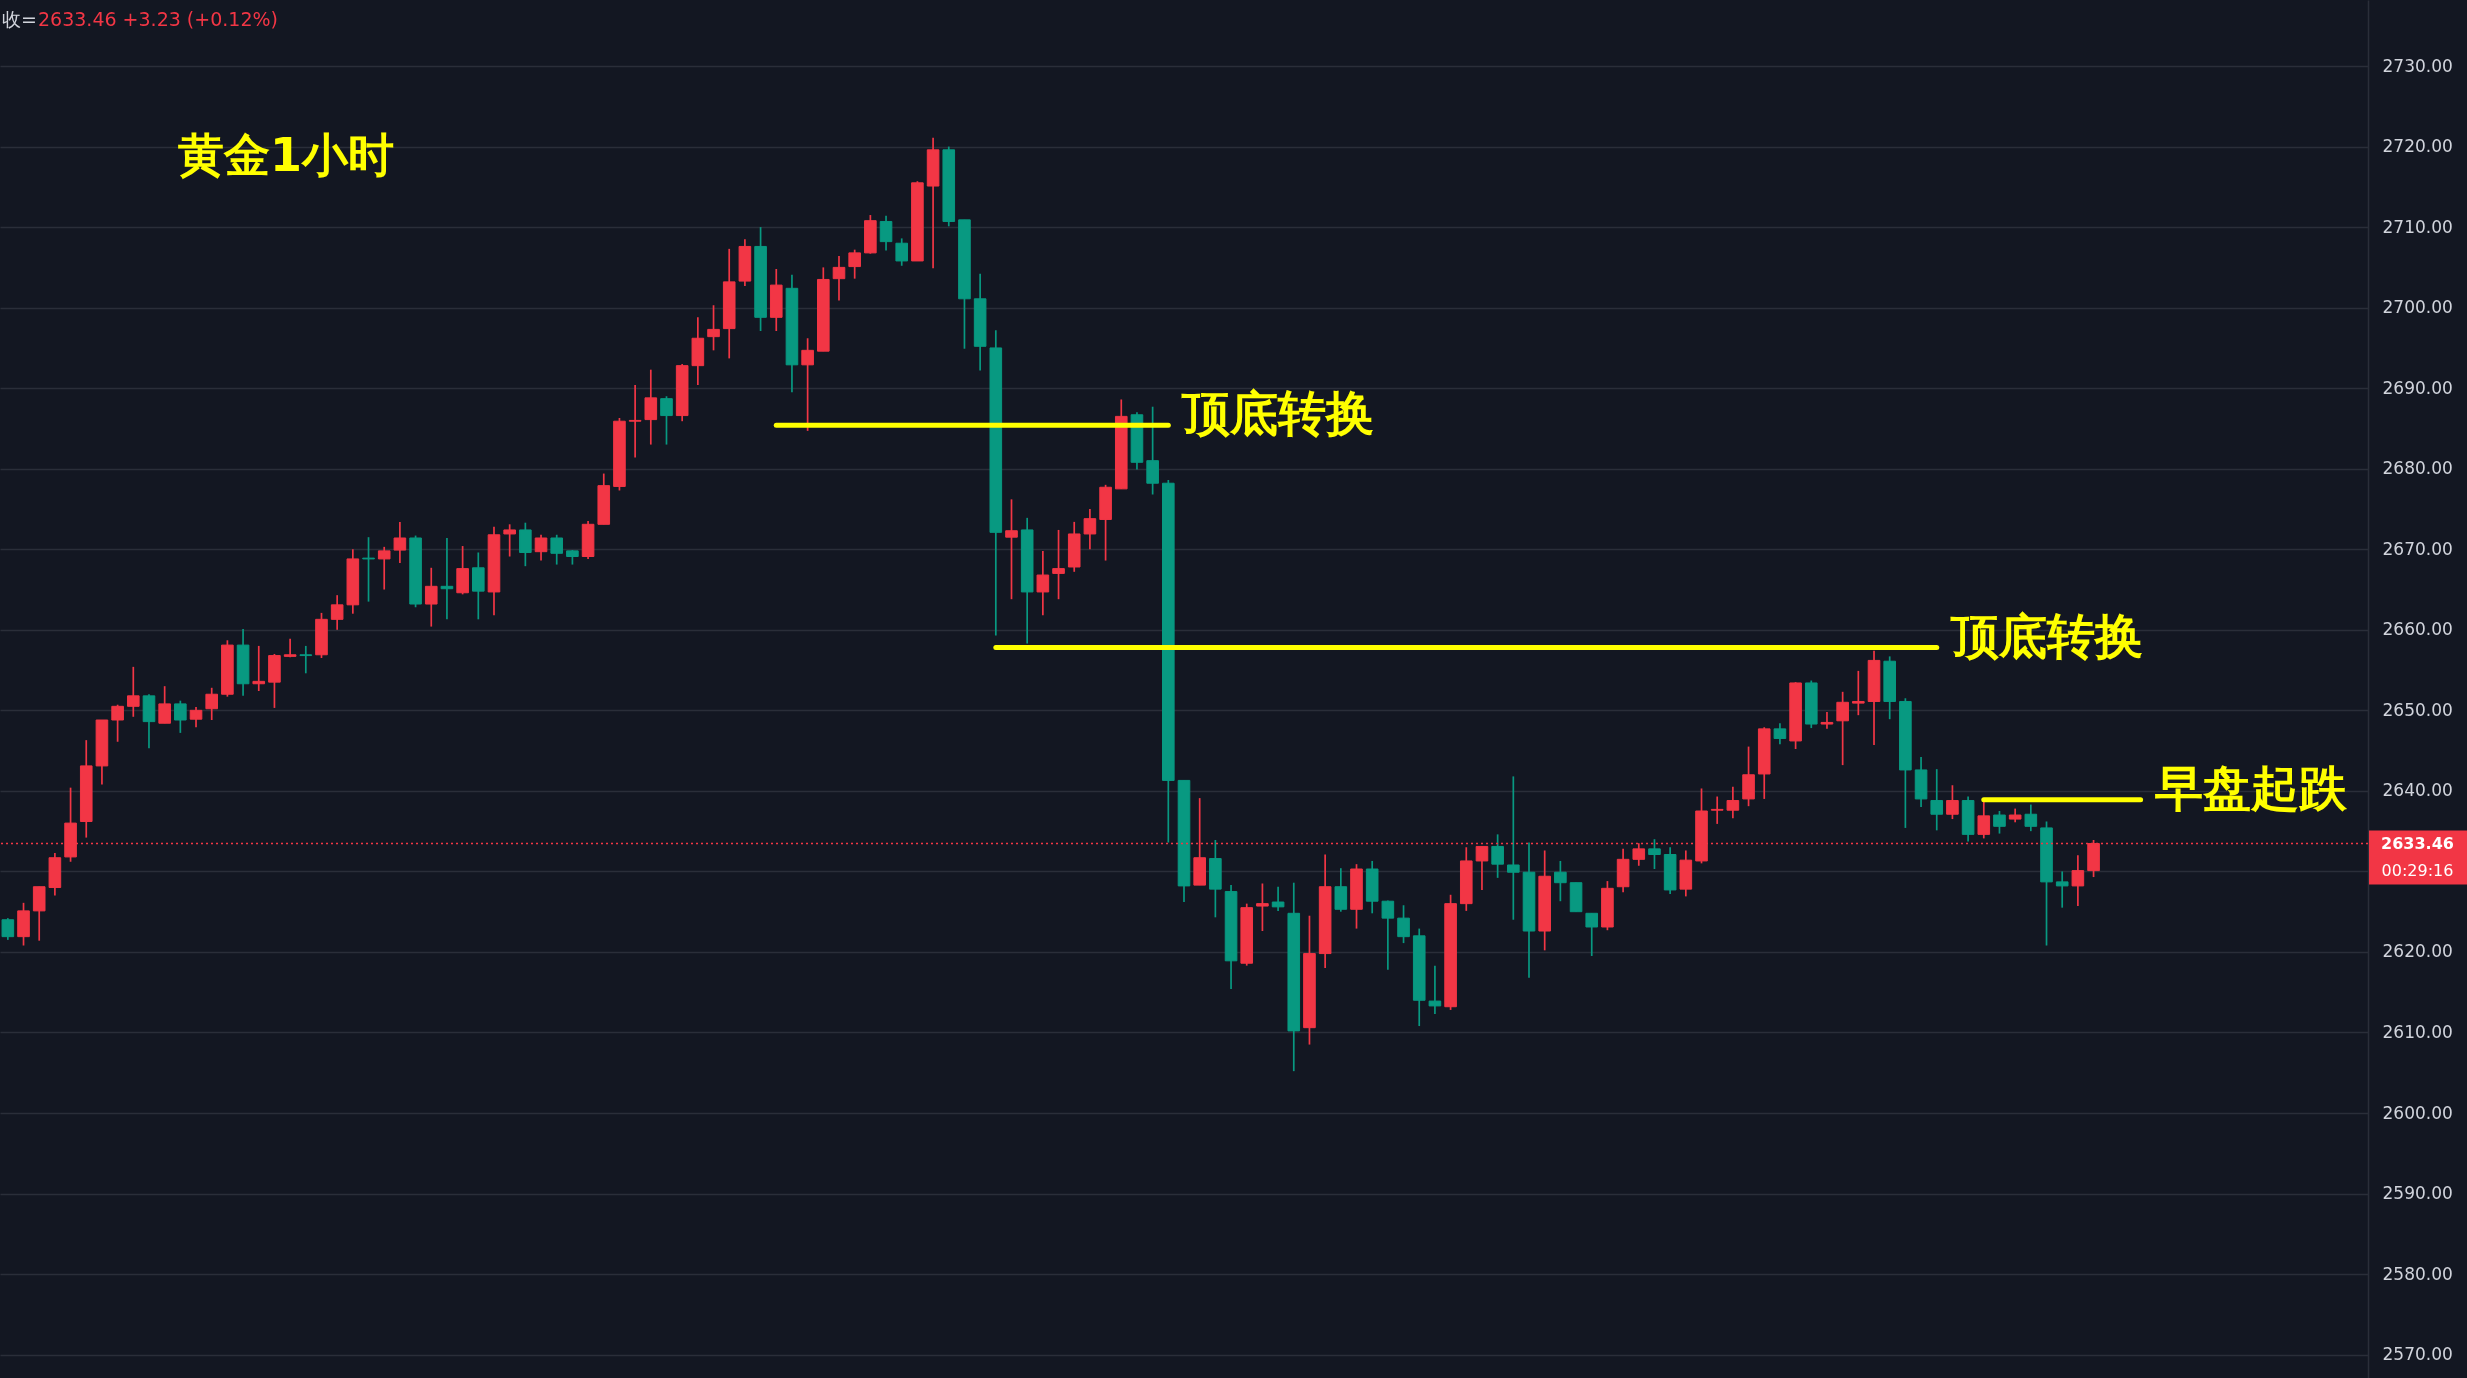 This screenshot has width=2467, height=1378. I want to click on y-tick-label: 2640.00, so click(2417, 790).